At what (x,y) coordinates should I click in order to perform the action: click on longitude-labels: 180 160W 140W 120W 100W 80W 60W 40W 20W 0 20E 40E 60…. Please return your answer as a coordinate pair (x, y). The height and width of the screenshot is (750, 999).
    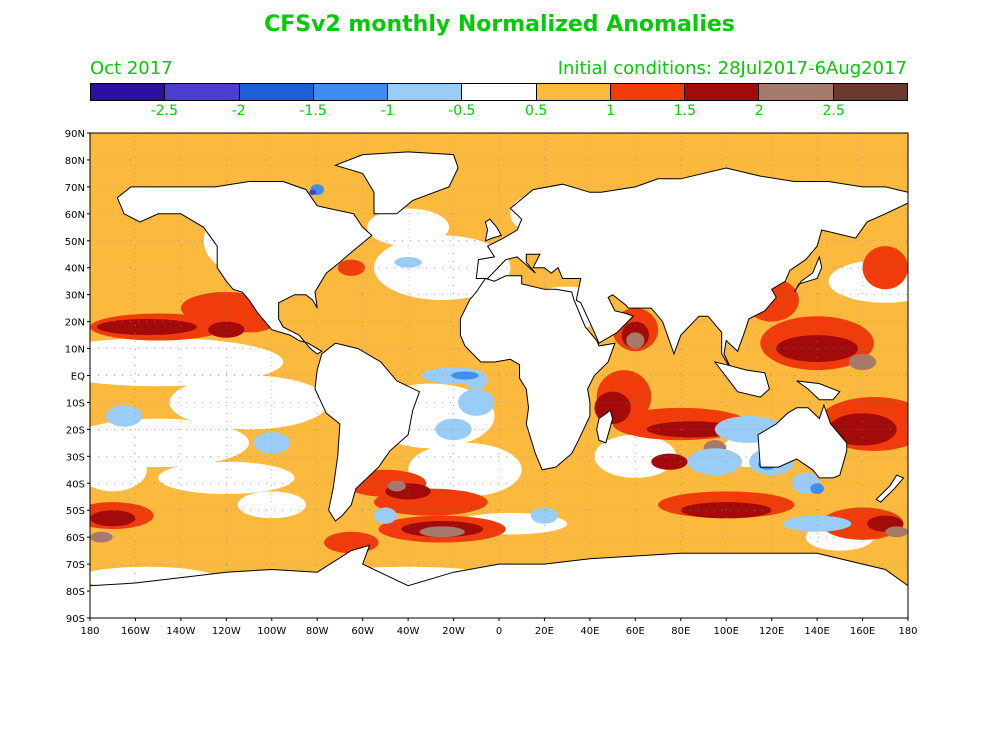
    Looking at the image, I should click on (499, 627).